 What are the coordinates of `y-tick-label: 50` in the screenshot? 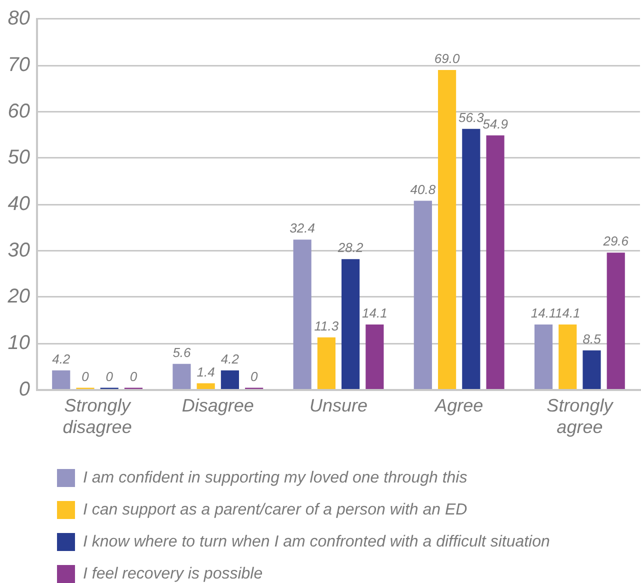 It's located at (19, 157).